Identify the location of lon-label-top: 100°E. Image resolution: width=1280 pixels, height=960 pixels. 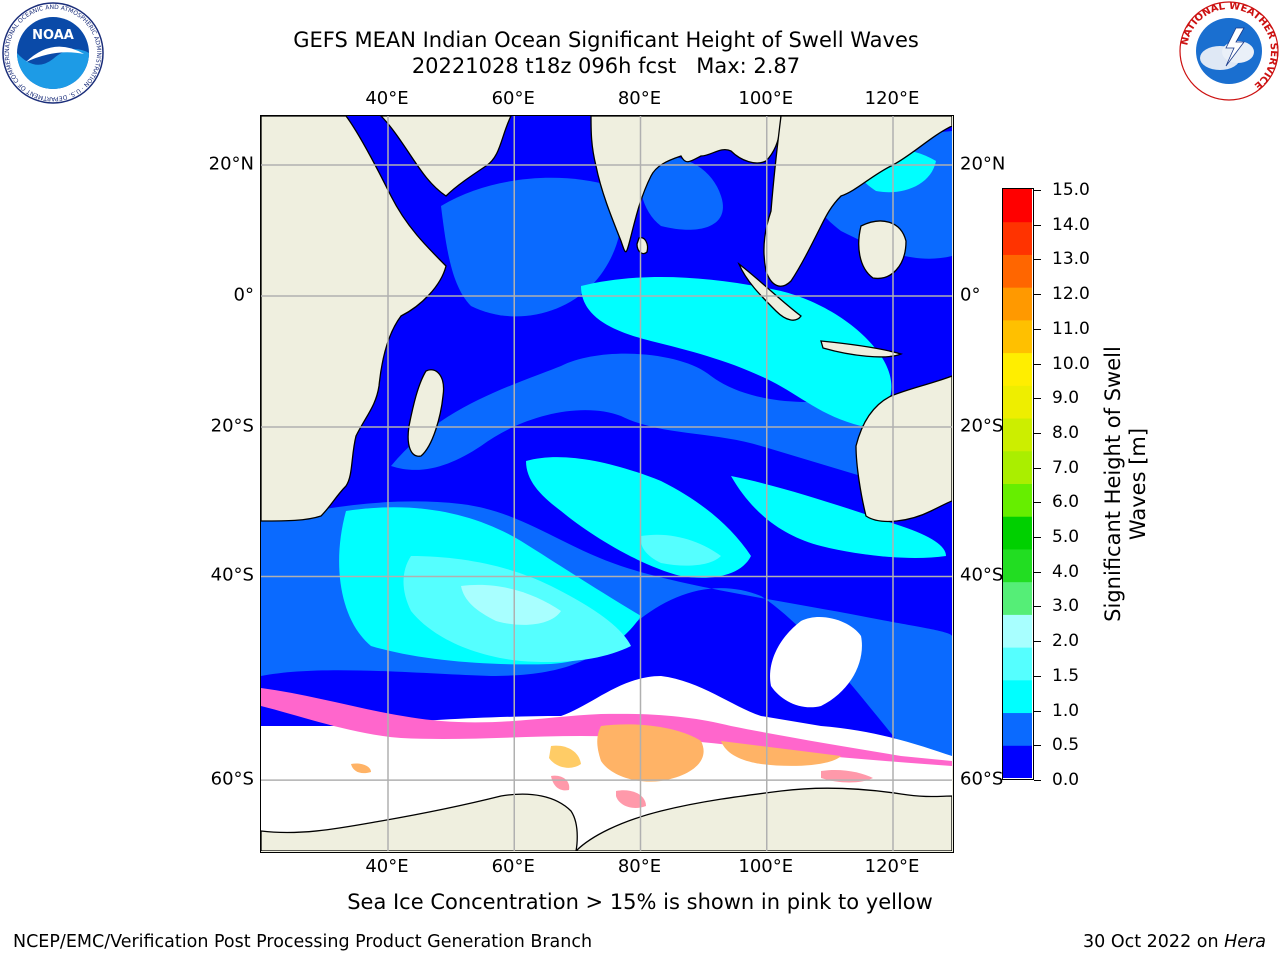
(766, 98).